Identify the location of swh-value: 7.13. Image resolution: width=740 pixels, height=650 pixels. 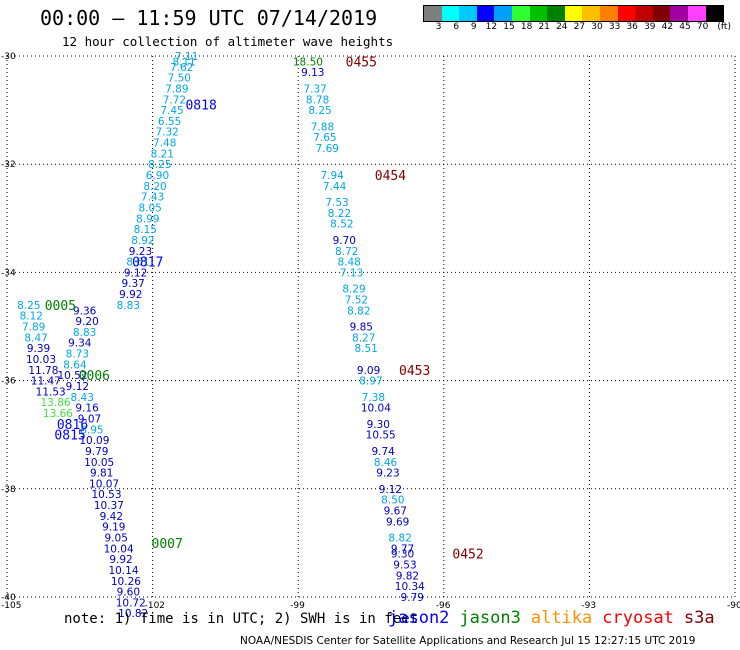
(351, 273).